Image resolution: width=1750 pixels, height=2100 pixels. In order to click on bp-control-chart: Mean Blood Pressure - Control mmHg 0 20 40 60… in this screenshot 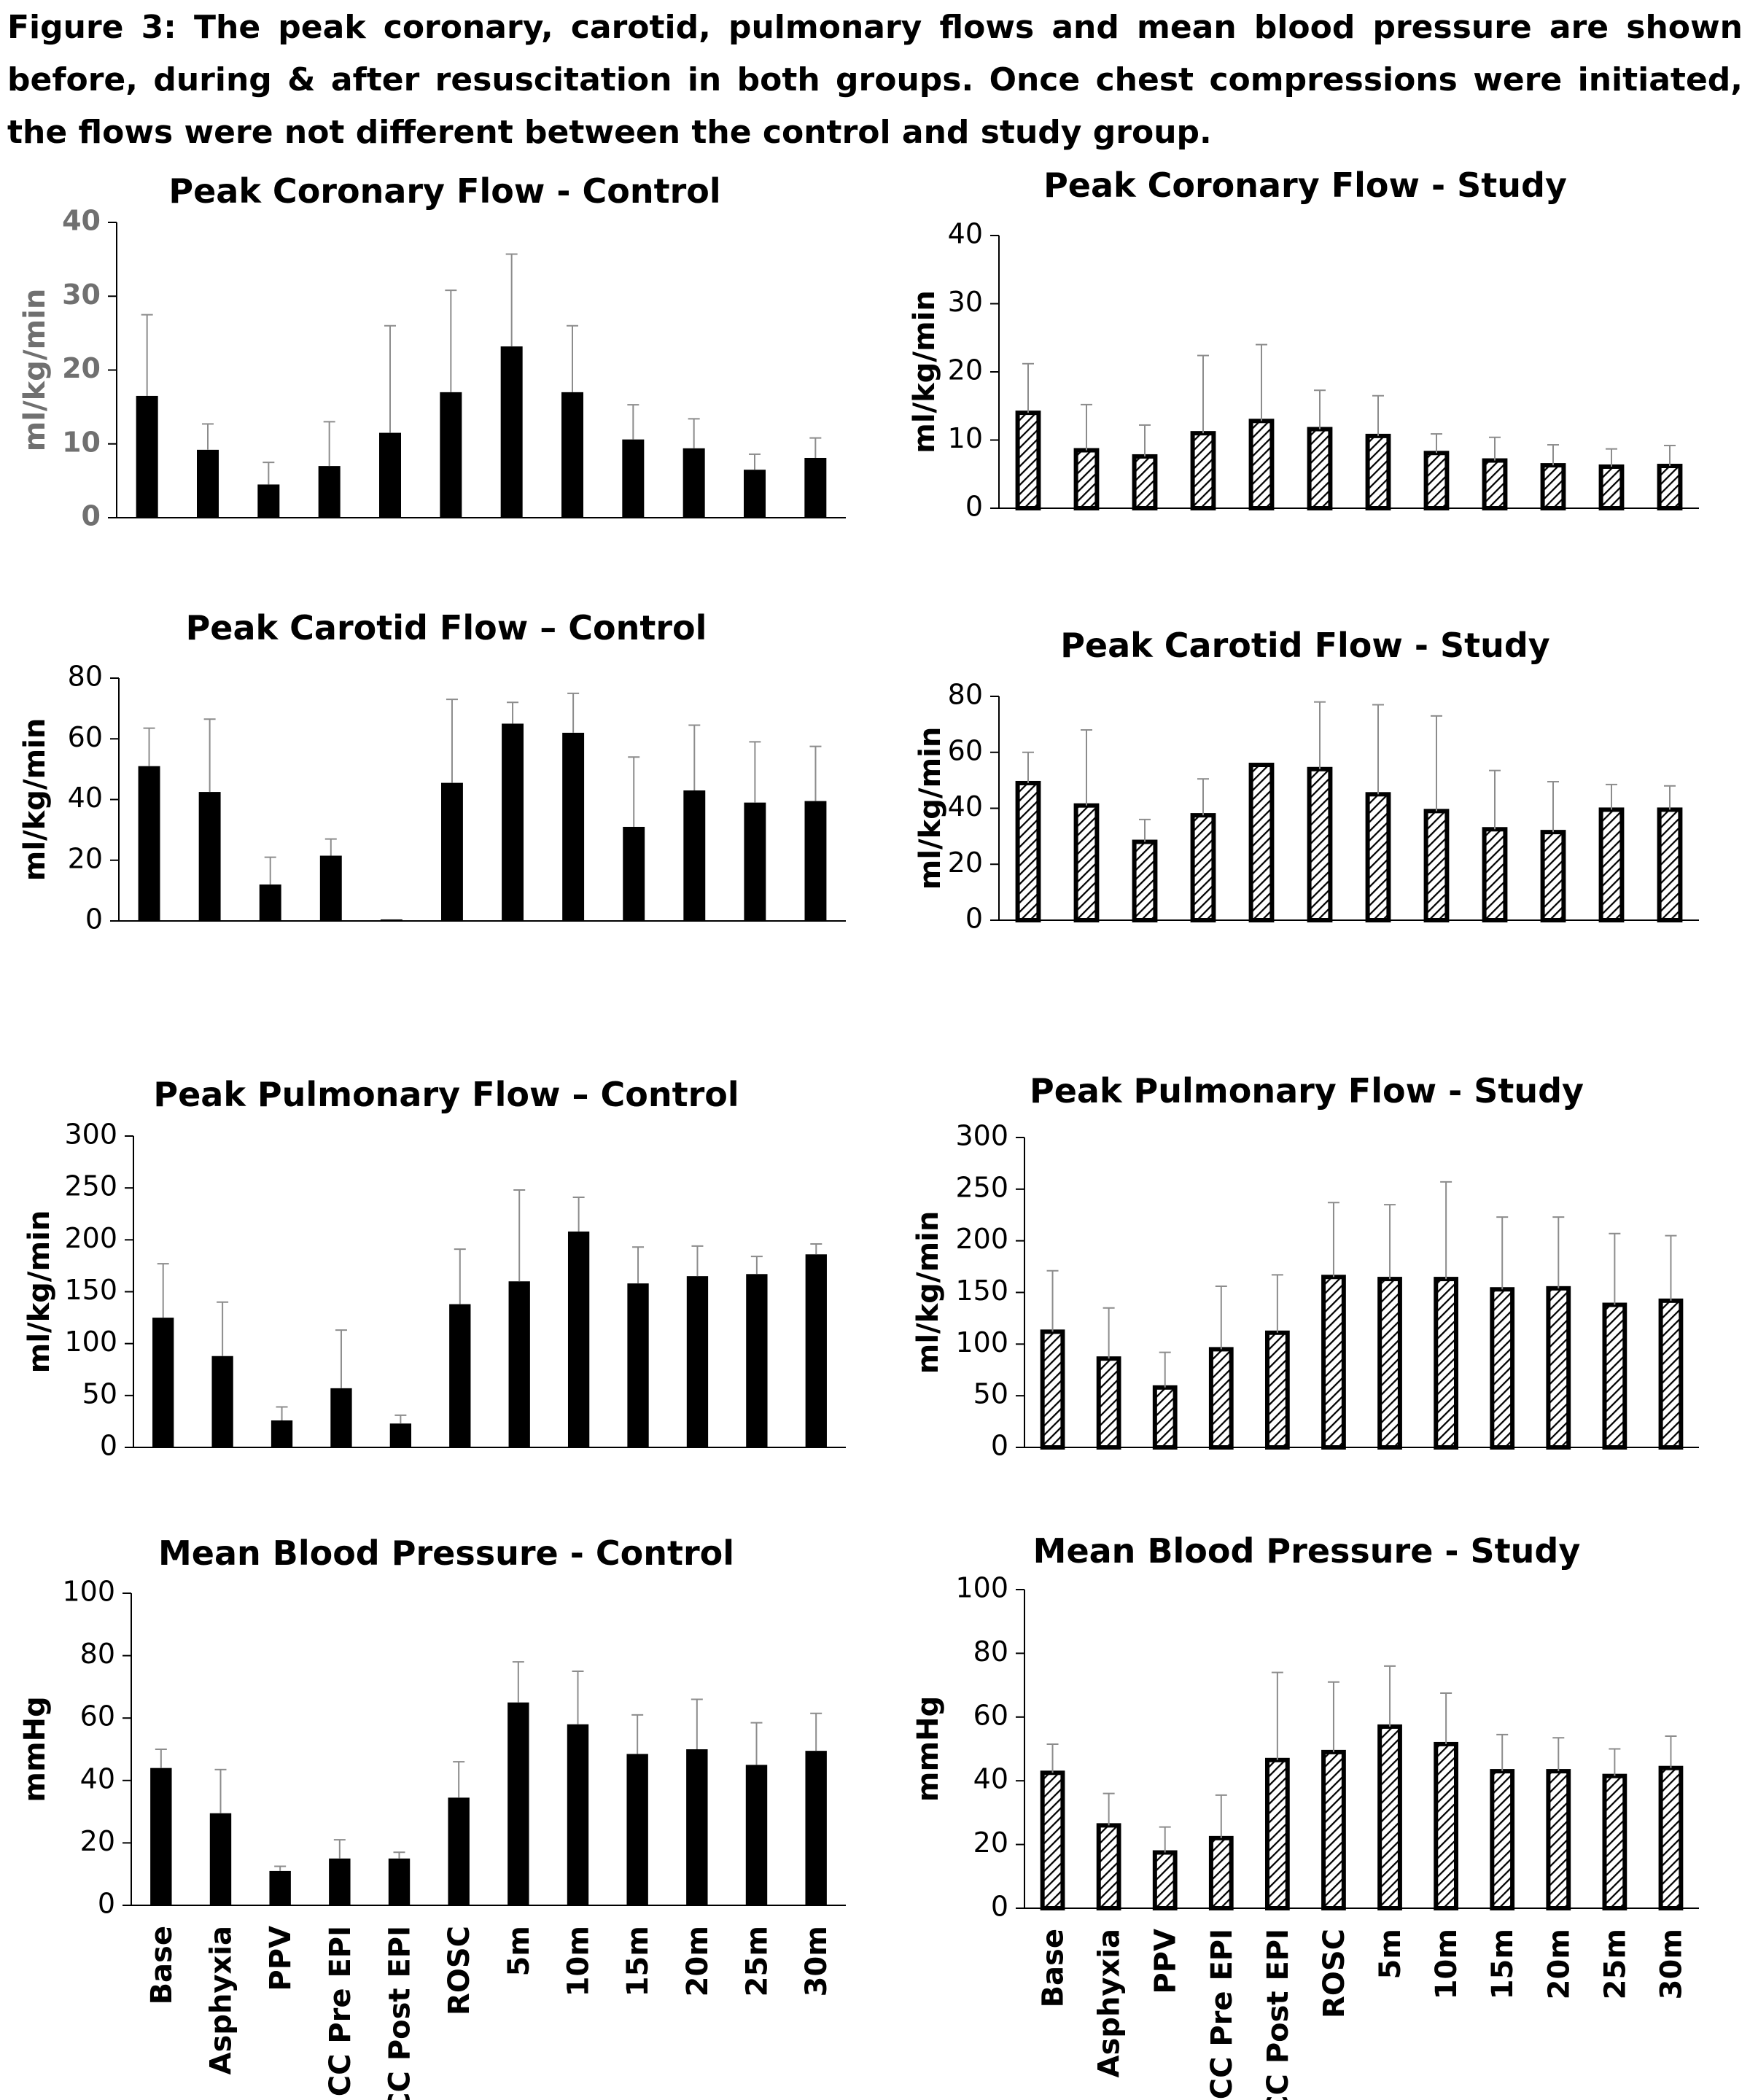, I will do `click(432, 1816)`.